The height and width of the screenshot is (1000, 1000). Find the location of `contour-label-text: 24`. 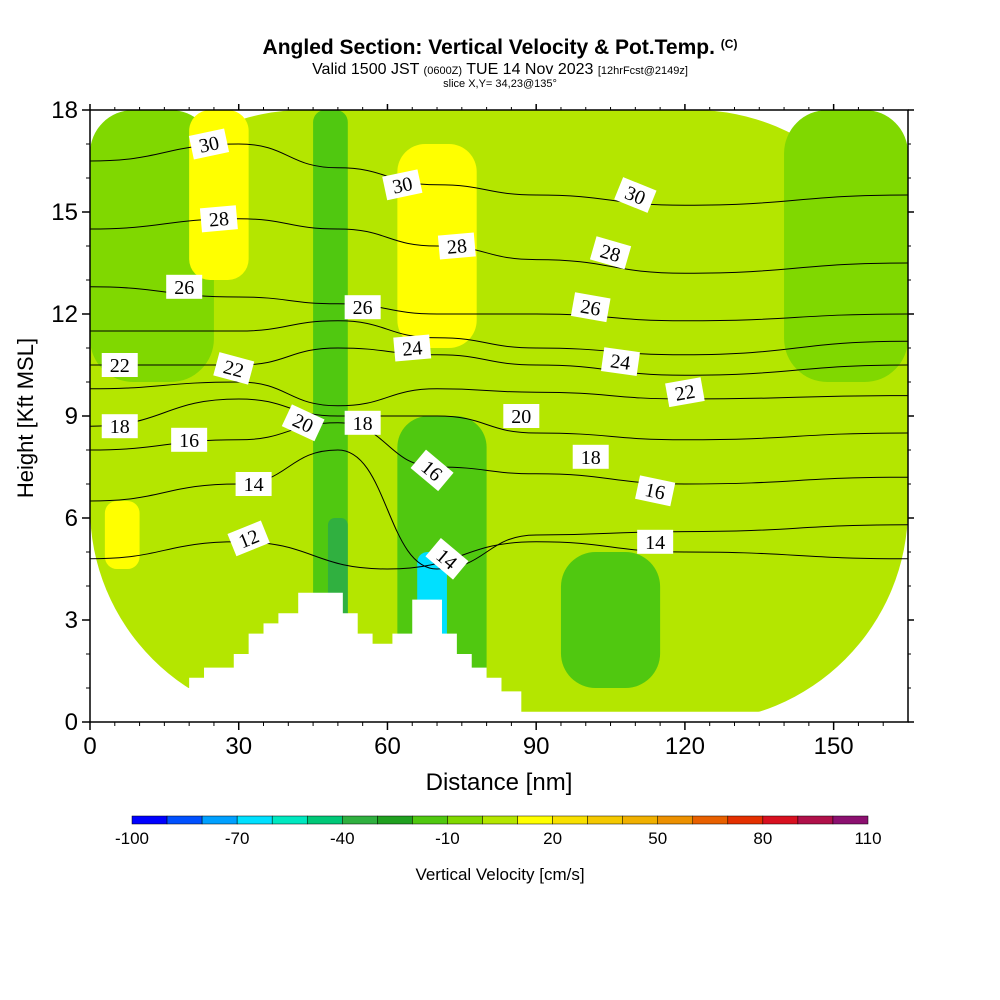

contour-label-text: 24 is located at coordinates (620, 362).